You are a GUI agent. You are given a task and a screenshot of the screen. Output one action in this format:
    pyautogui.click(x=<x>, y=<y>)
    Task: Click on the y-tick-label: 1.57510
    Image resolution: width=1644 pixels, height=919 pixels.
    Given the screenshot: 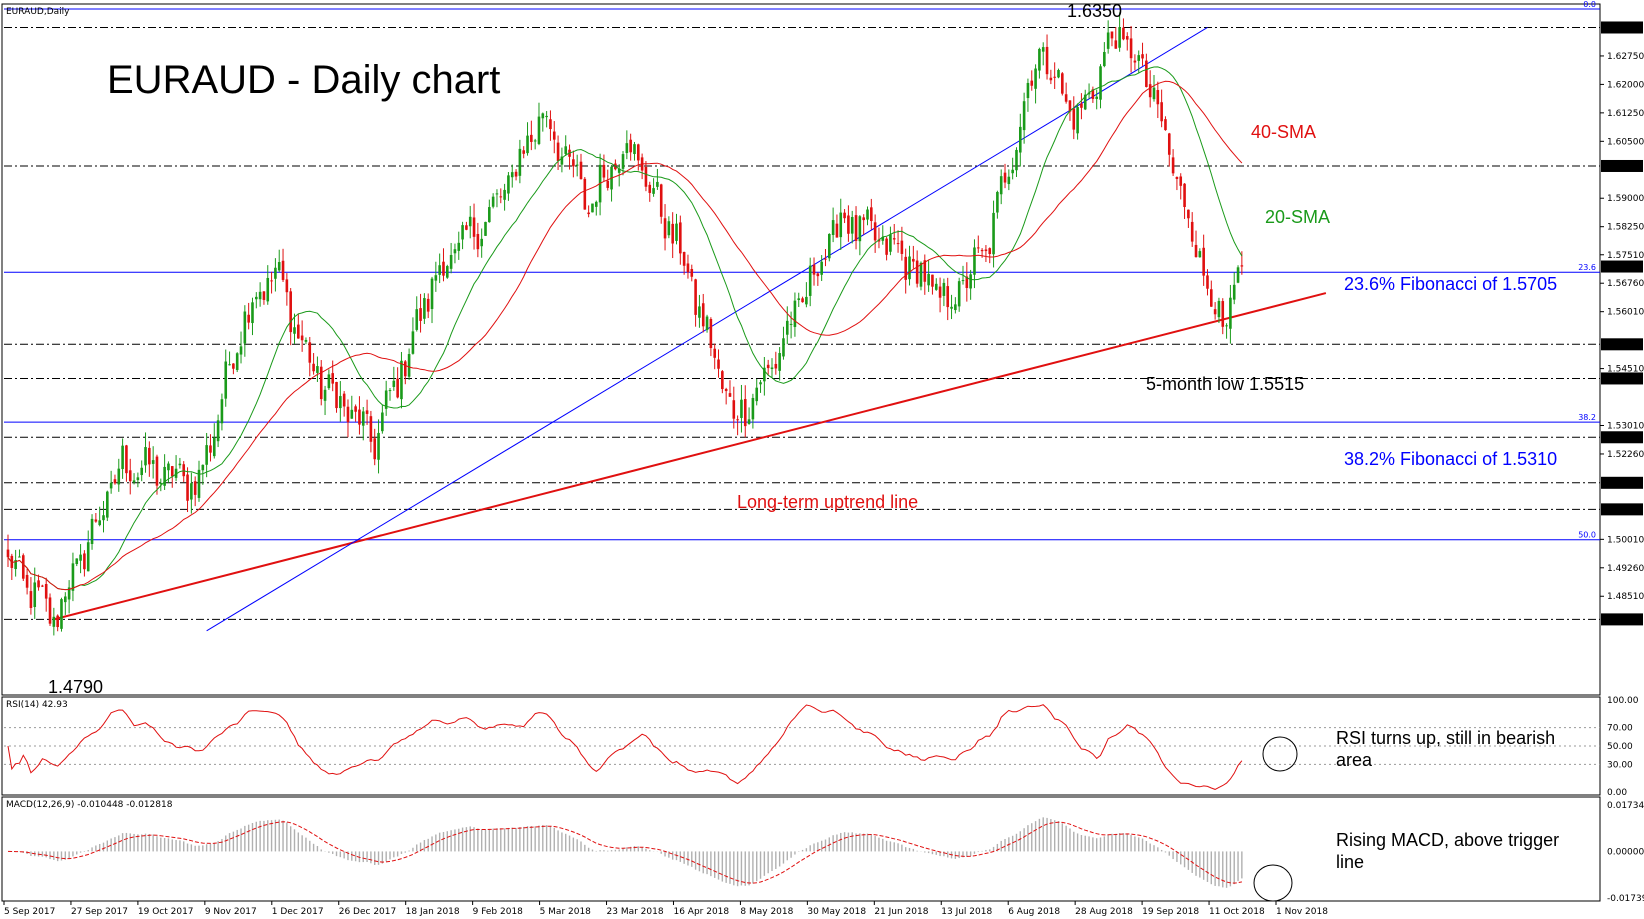 What is the action you would take?
    pyautogui.click(x=1625, y=256)
    